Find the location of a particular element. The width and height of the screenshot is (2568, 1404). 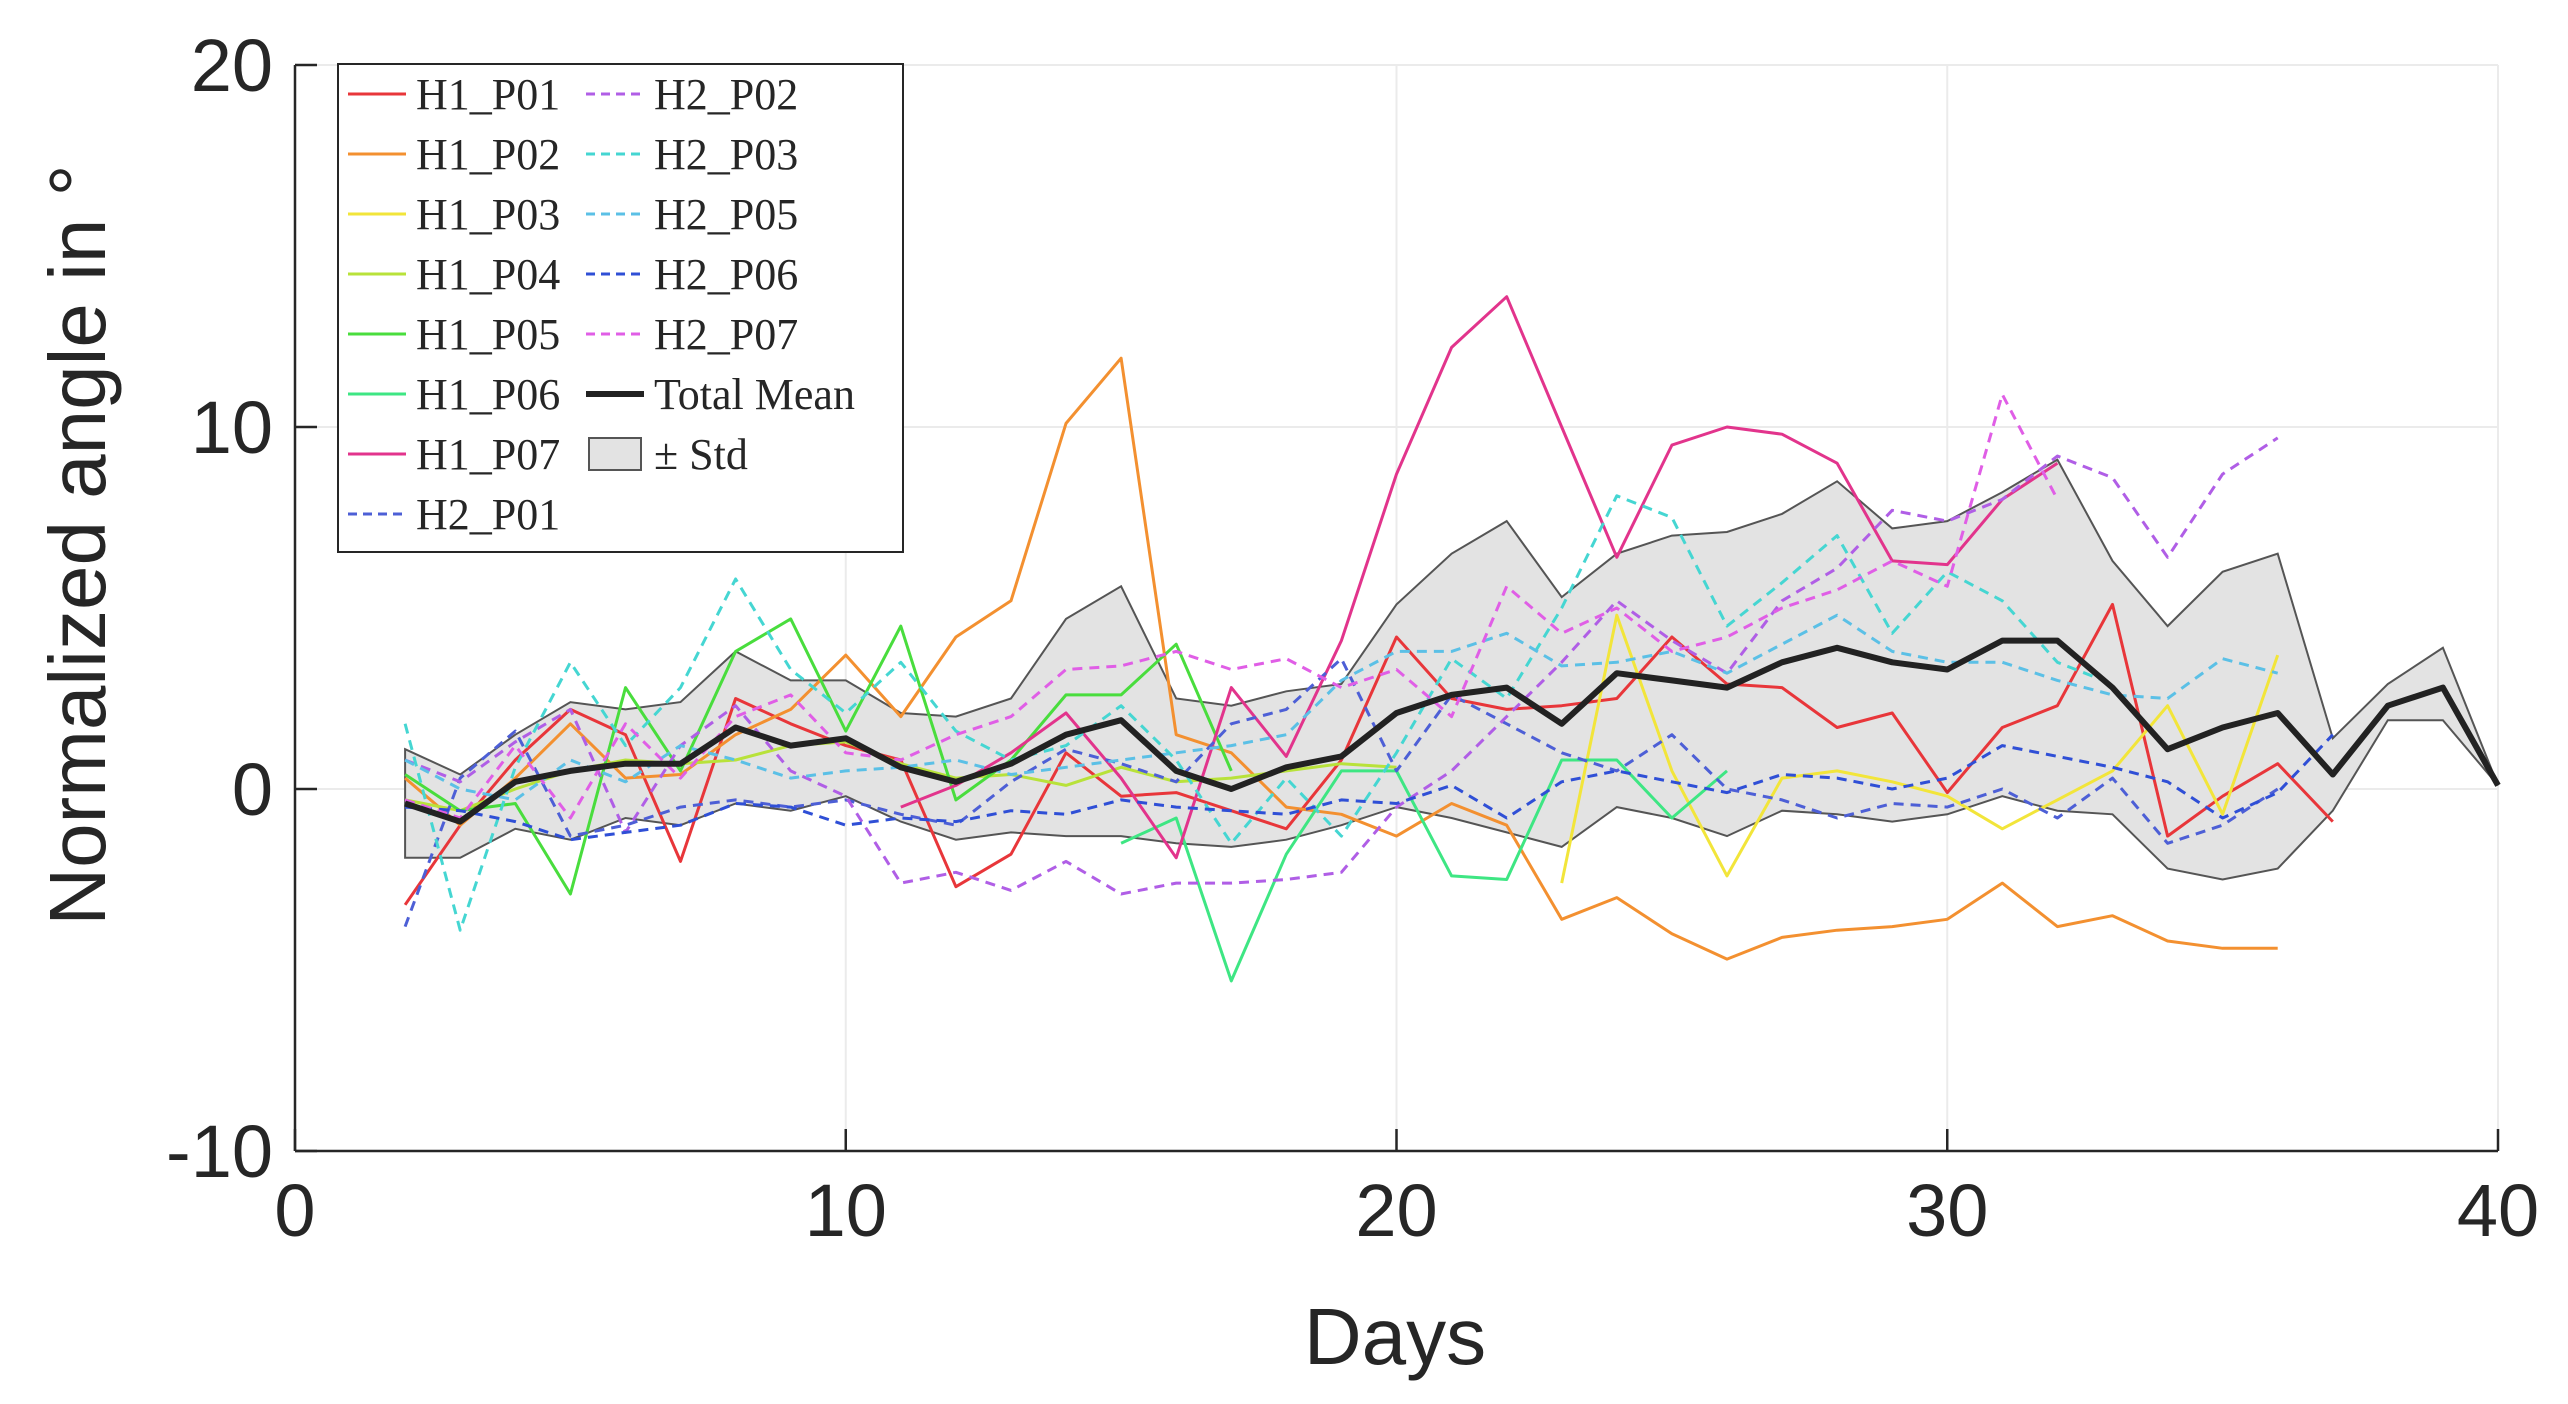

legend-entry-std-label: ± Std is located at coordinates (701, 454).